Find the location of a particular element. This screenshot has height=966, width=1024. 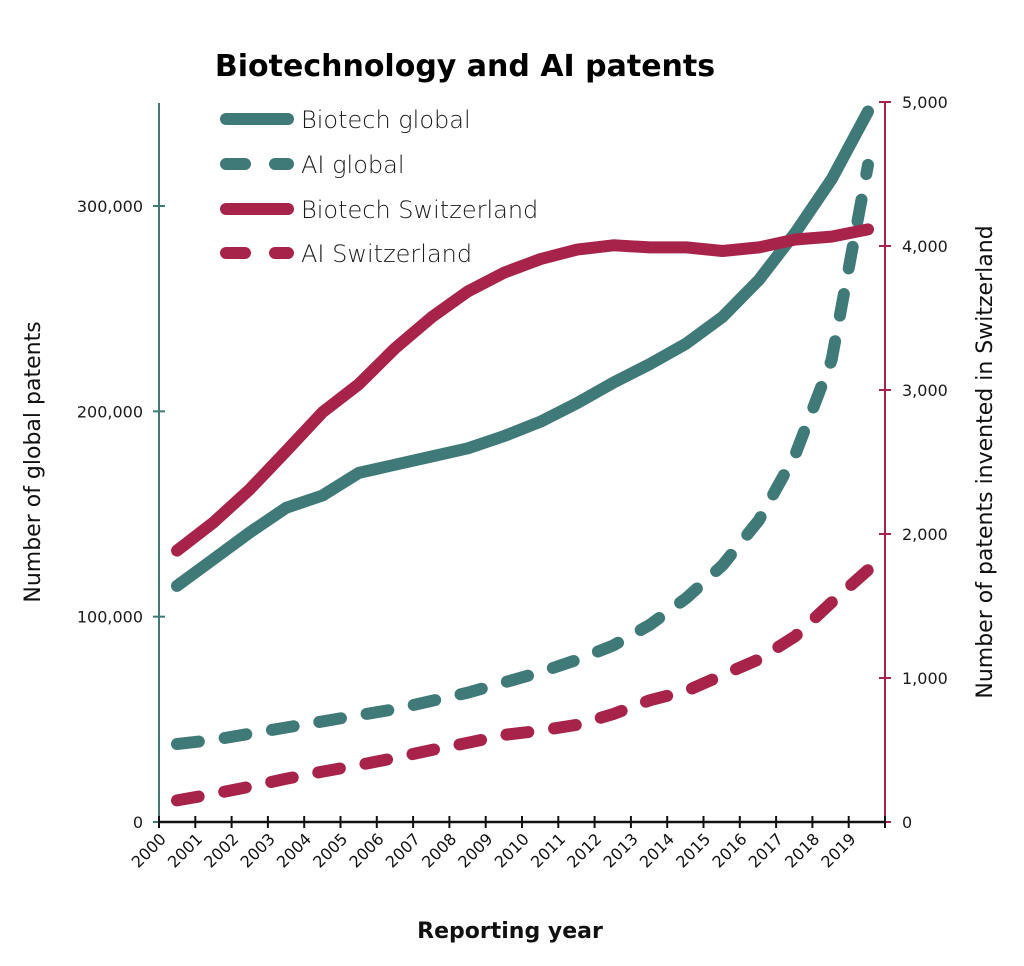

y-tick-label-right: 3,000 is located at coordinates (925, 390).